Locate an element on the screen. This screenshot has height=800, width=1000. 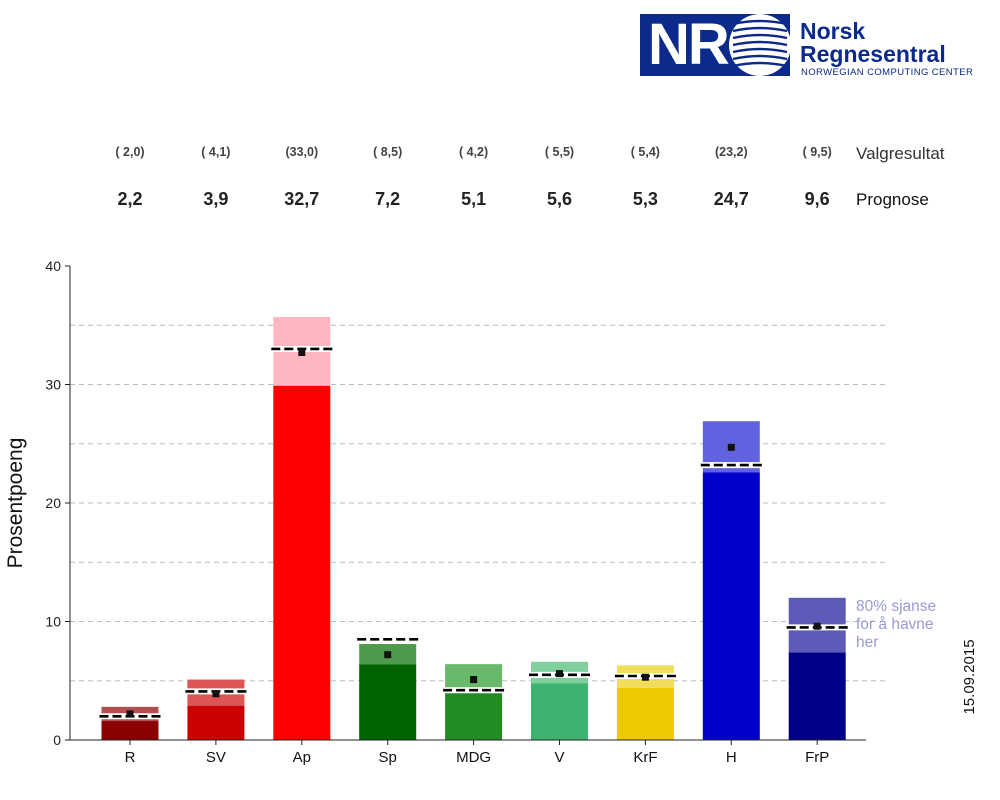
y-tick-label: 10 is located at coordinates (53, 622).